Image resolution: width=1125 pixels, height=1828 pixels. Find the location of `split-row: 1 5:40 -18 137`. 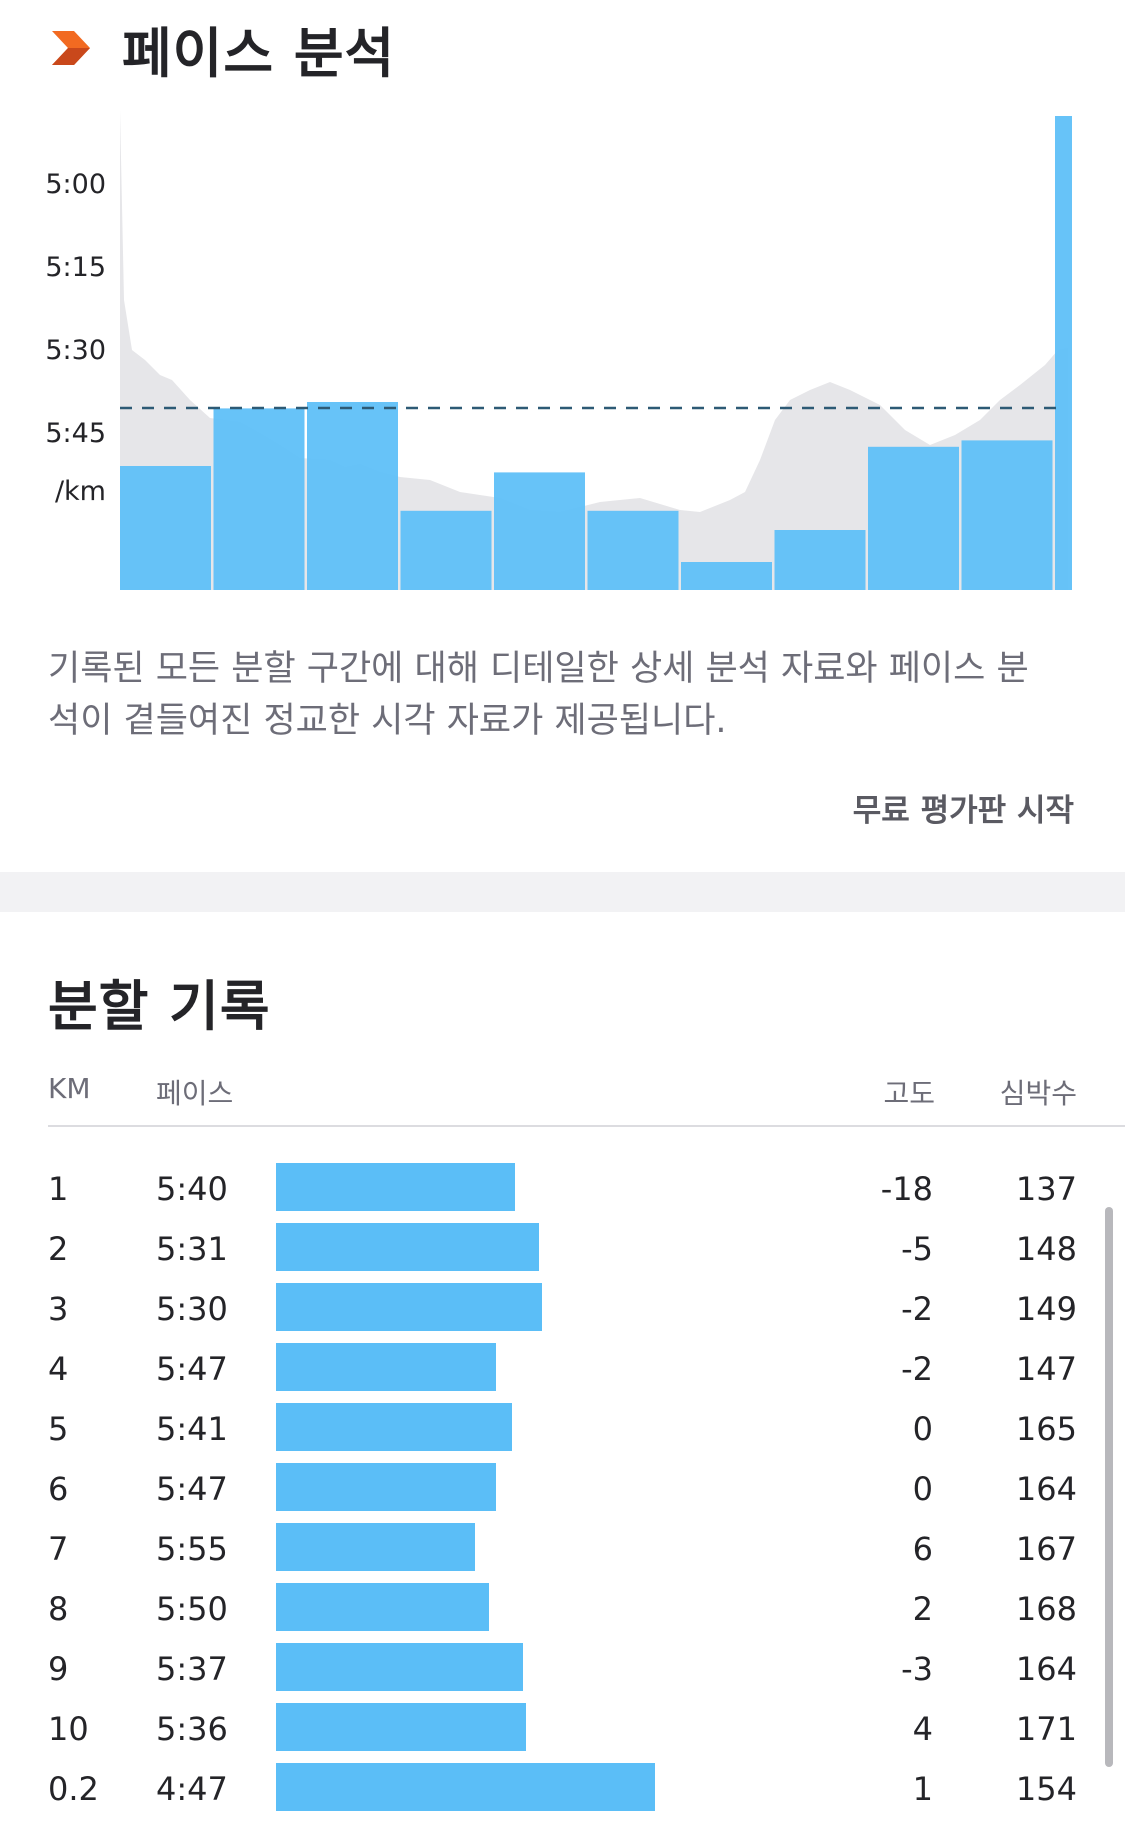

split-row: 1 5:40 -18 137 is located at coordinates (562, 1190).